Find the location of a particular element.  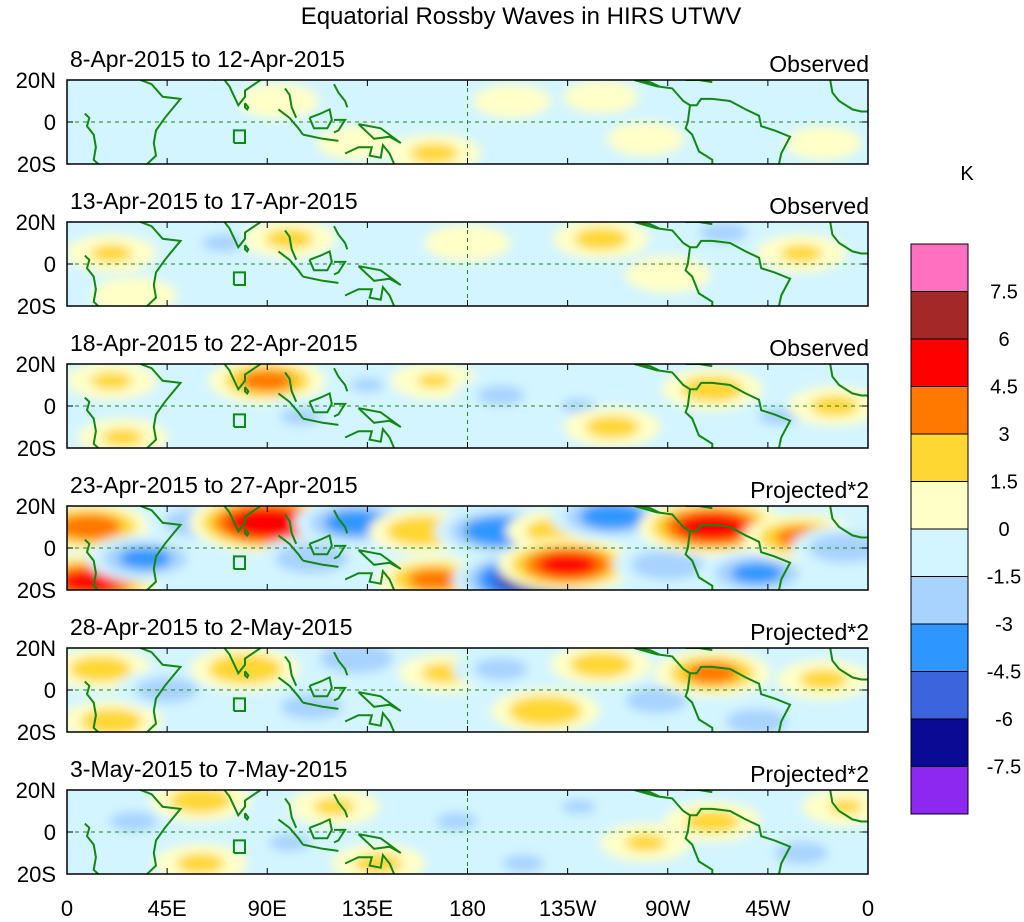

colorbar-level-label: -3 is located at coordinates (1004, 625).